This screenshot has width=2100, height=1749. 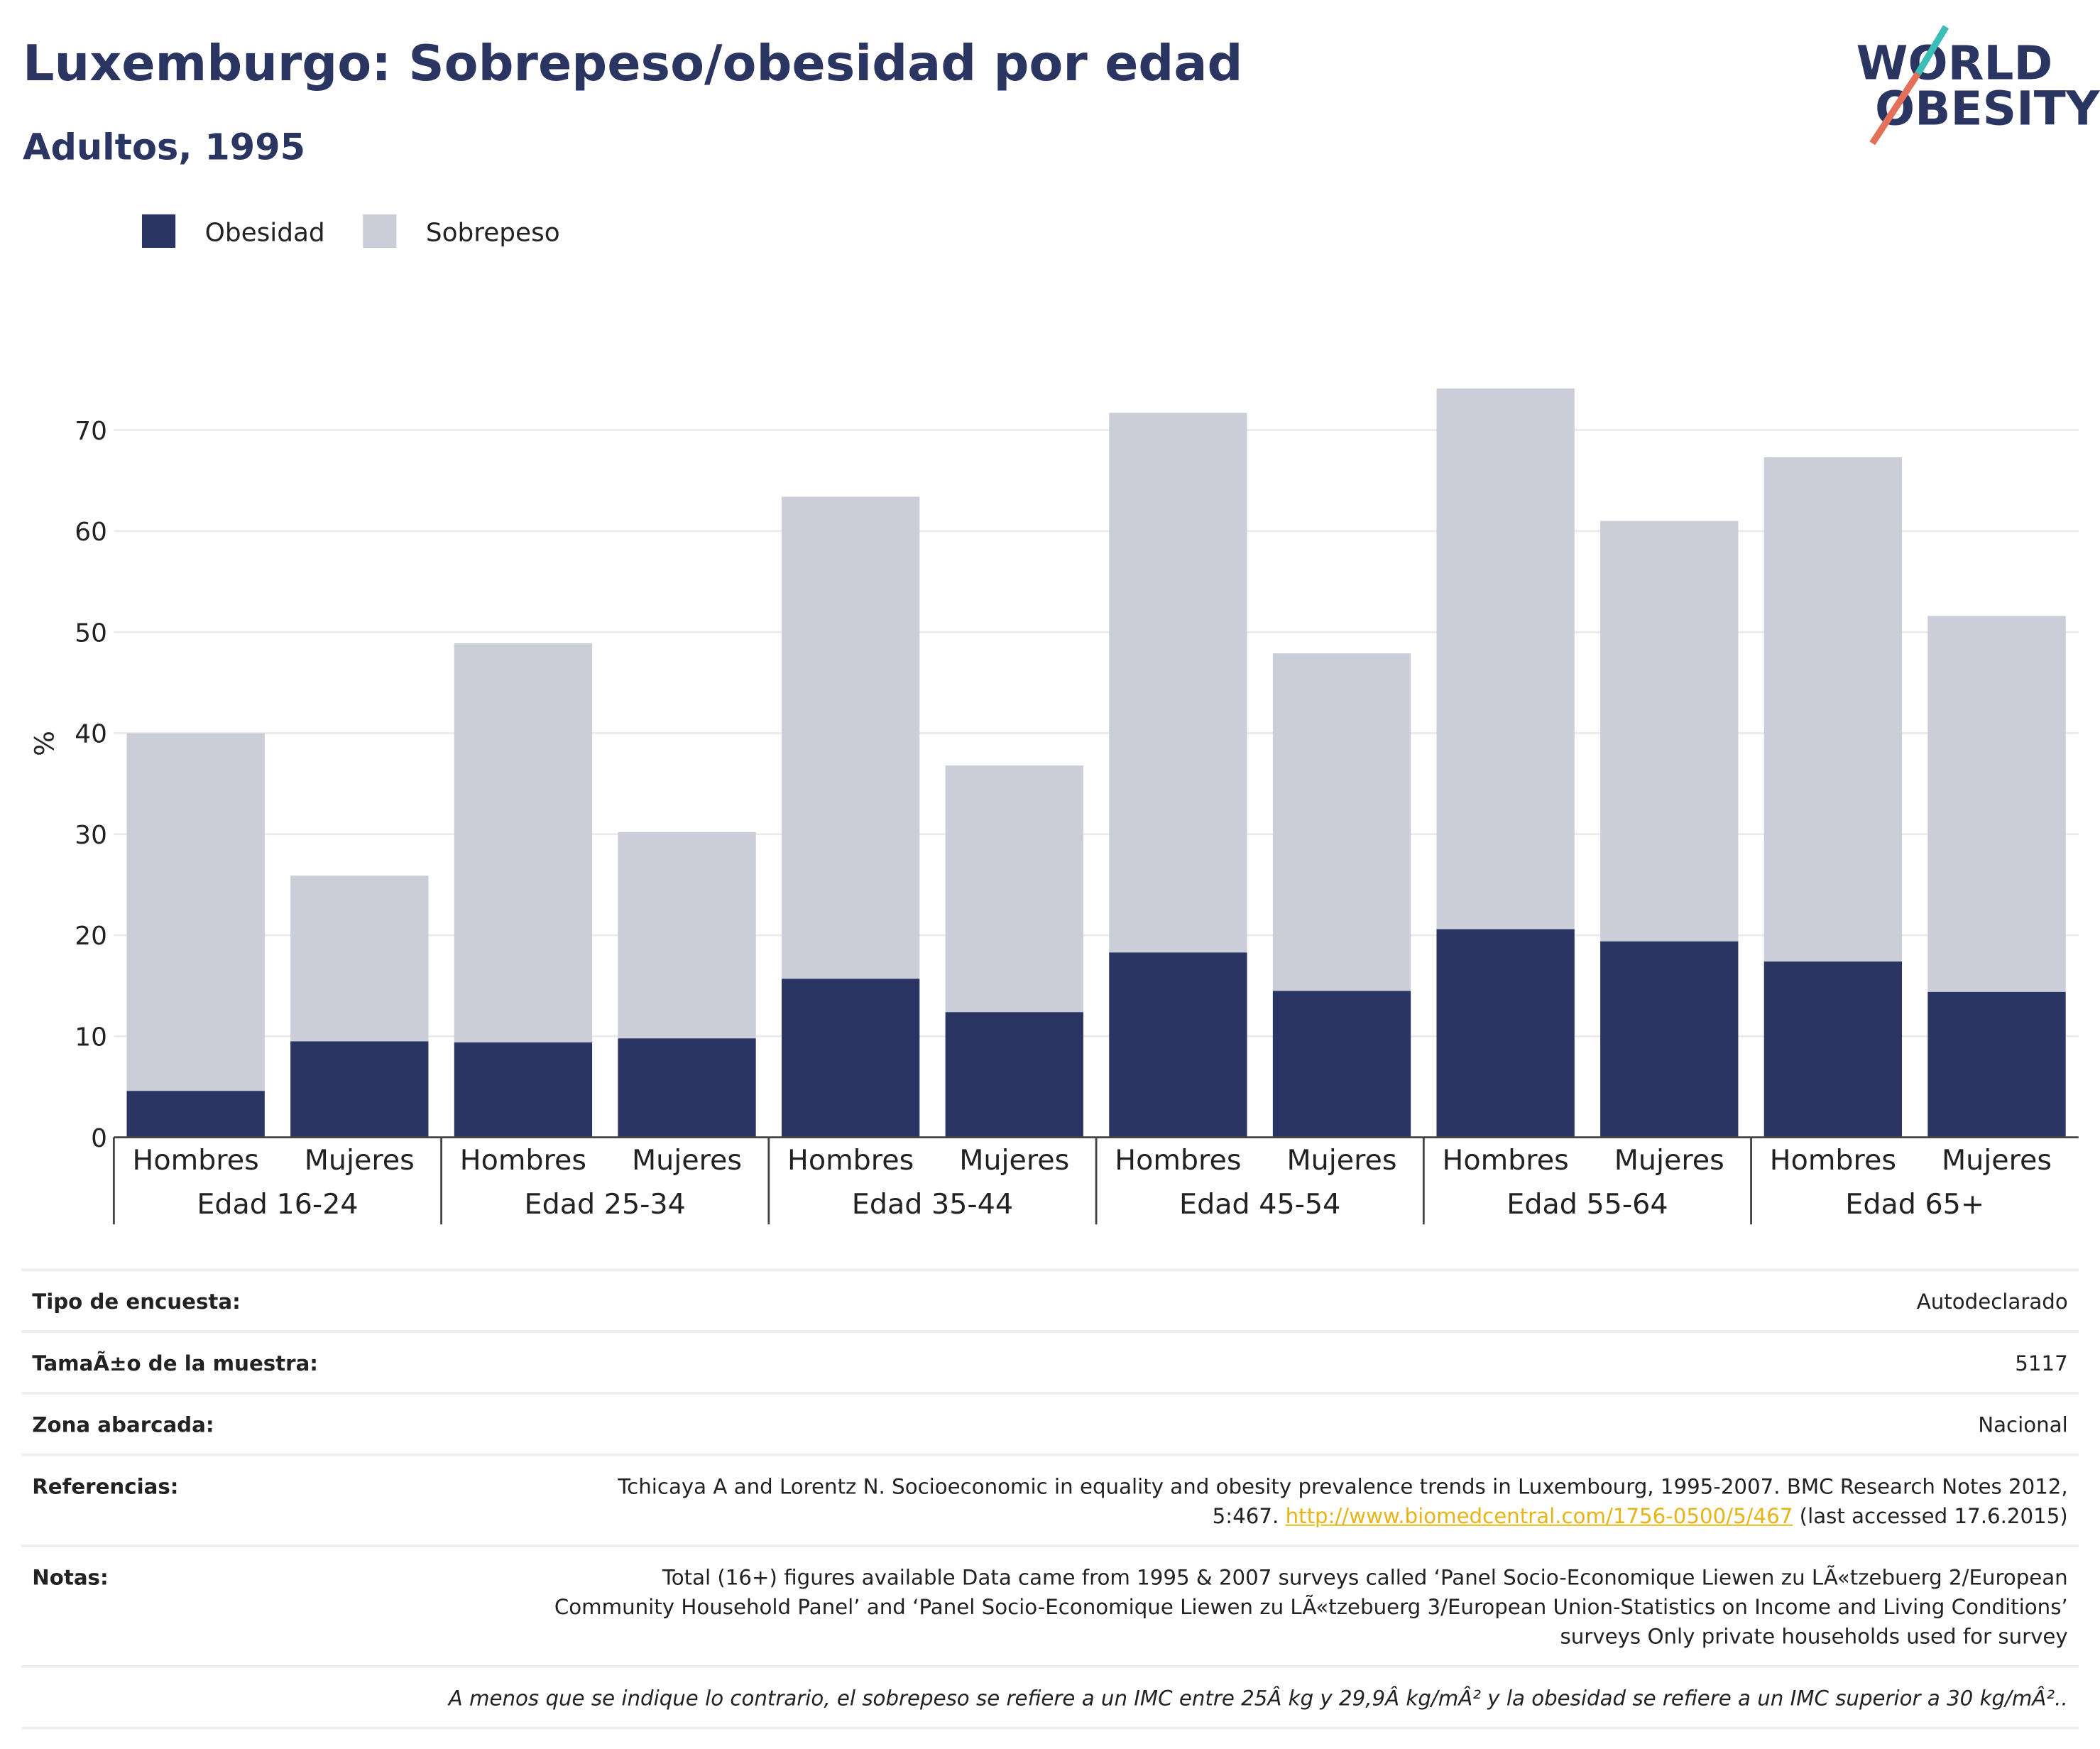 I want to click on logo-line1: WORLD, so click(x=1954, y=63).